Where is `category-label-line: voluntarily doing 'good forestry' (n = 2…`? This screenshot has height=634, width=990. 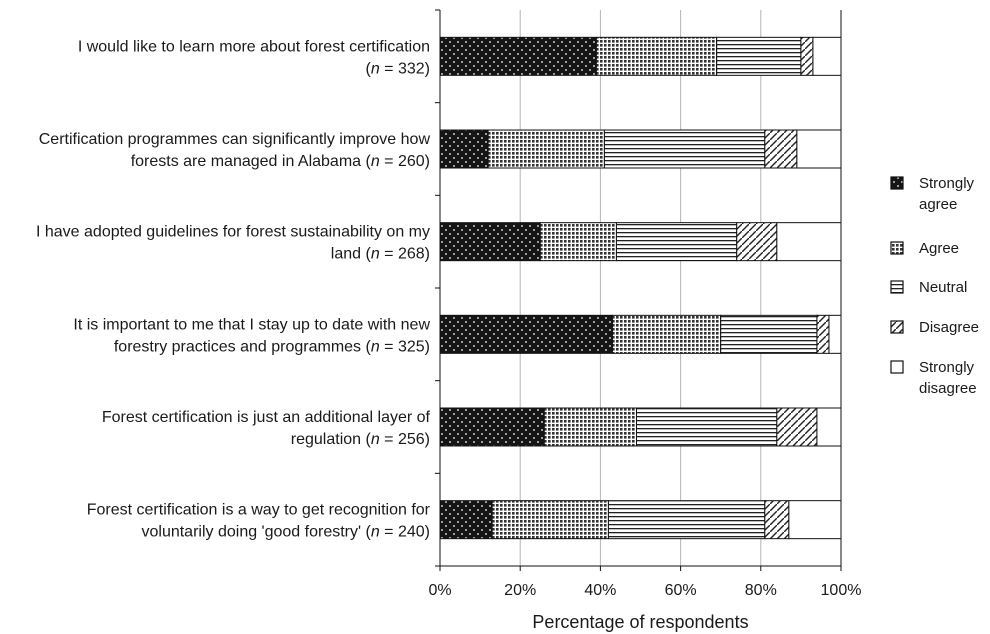 category-label-line: voluntarily doing 'good forestry' (n = 2… is located at coordinates (285, 532).